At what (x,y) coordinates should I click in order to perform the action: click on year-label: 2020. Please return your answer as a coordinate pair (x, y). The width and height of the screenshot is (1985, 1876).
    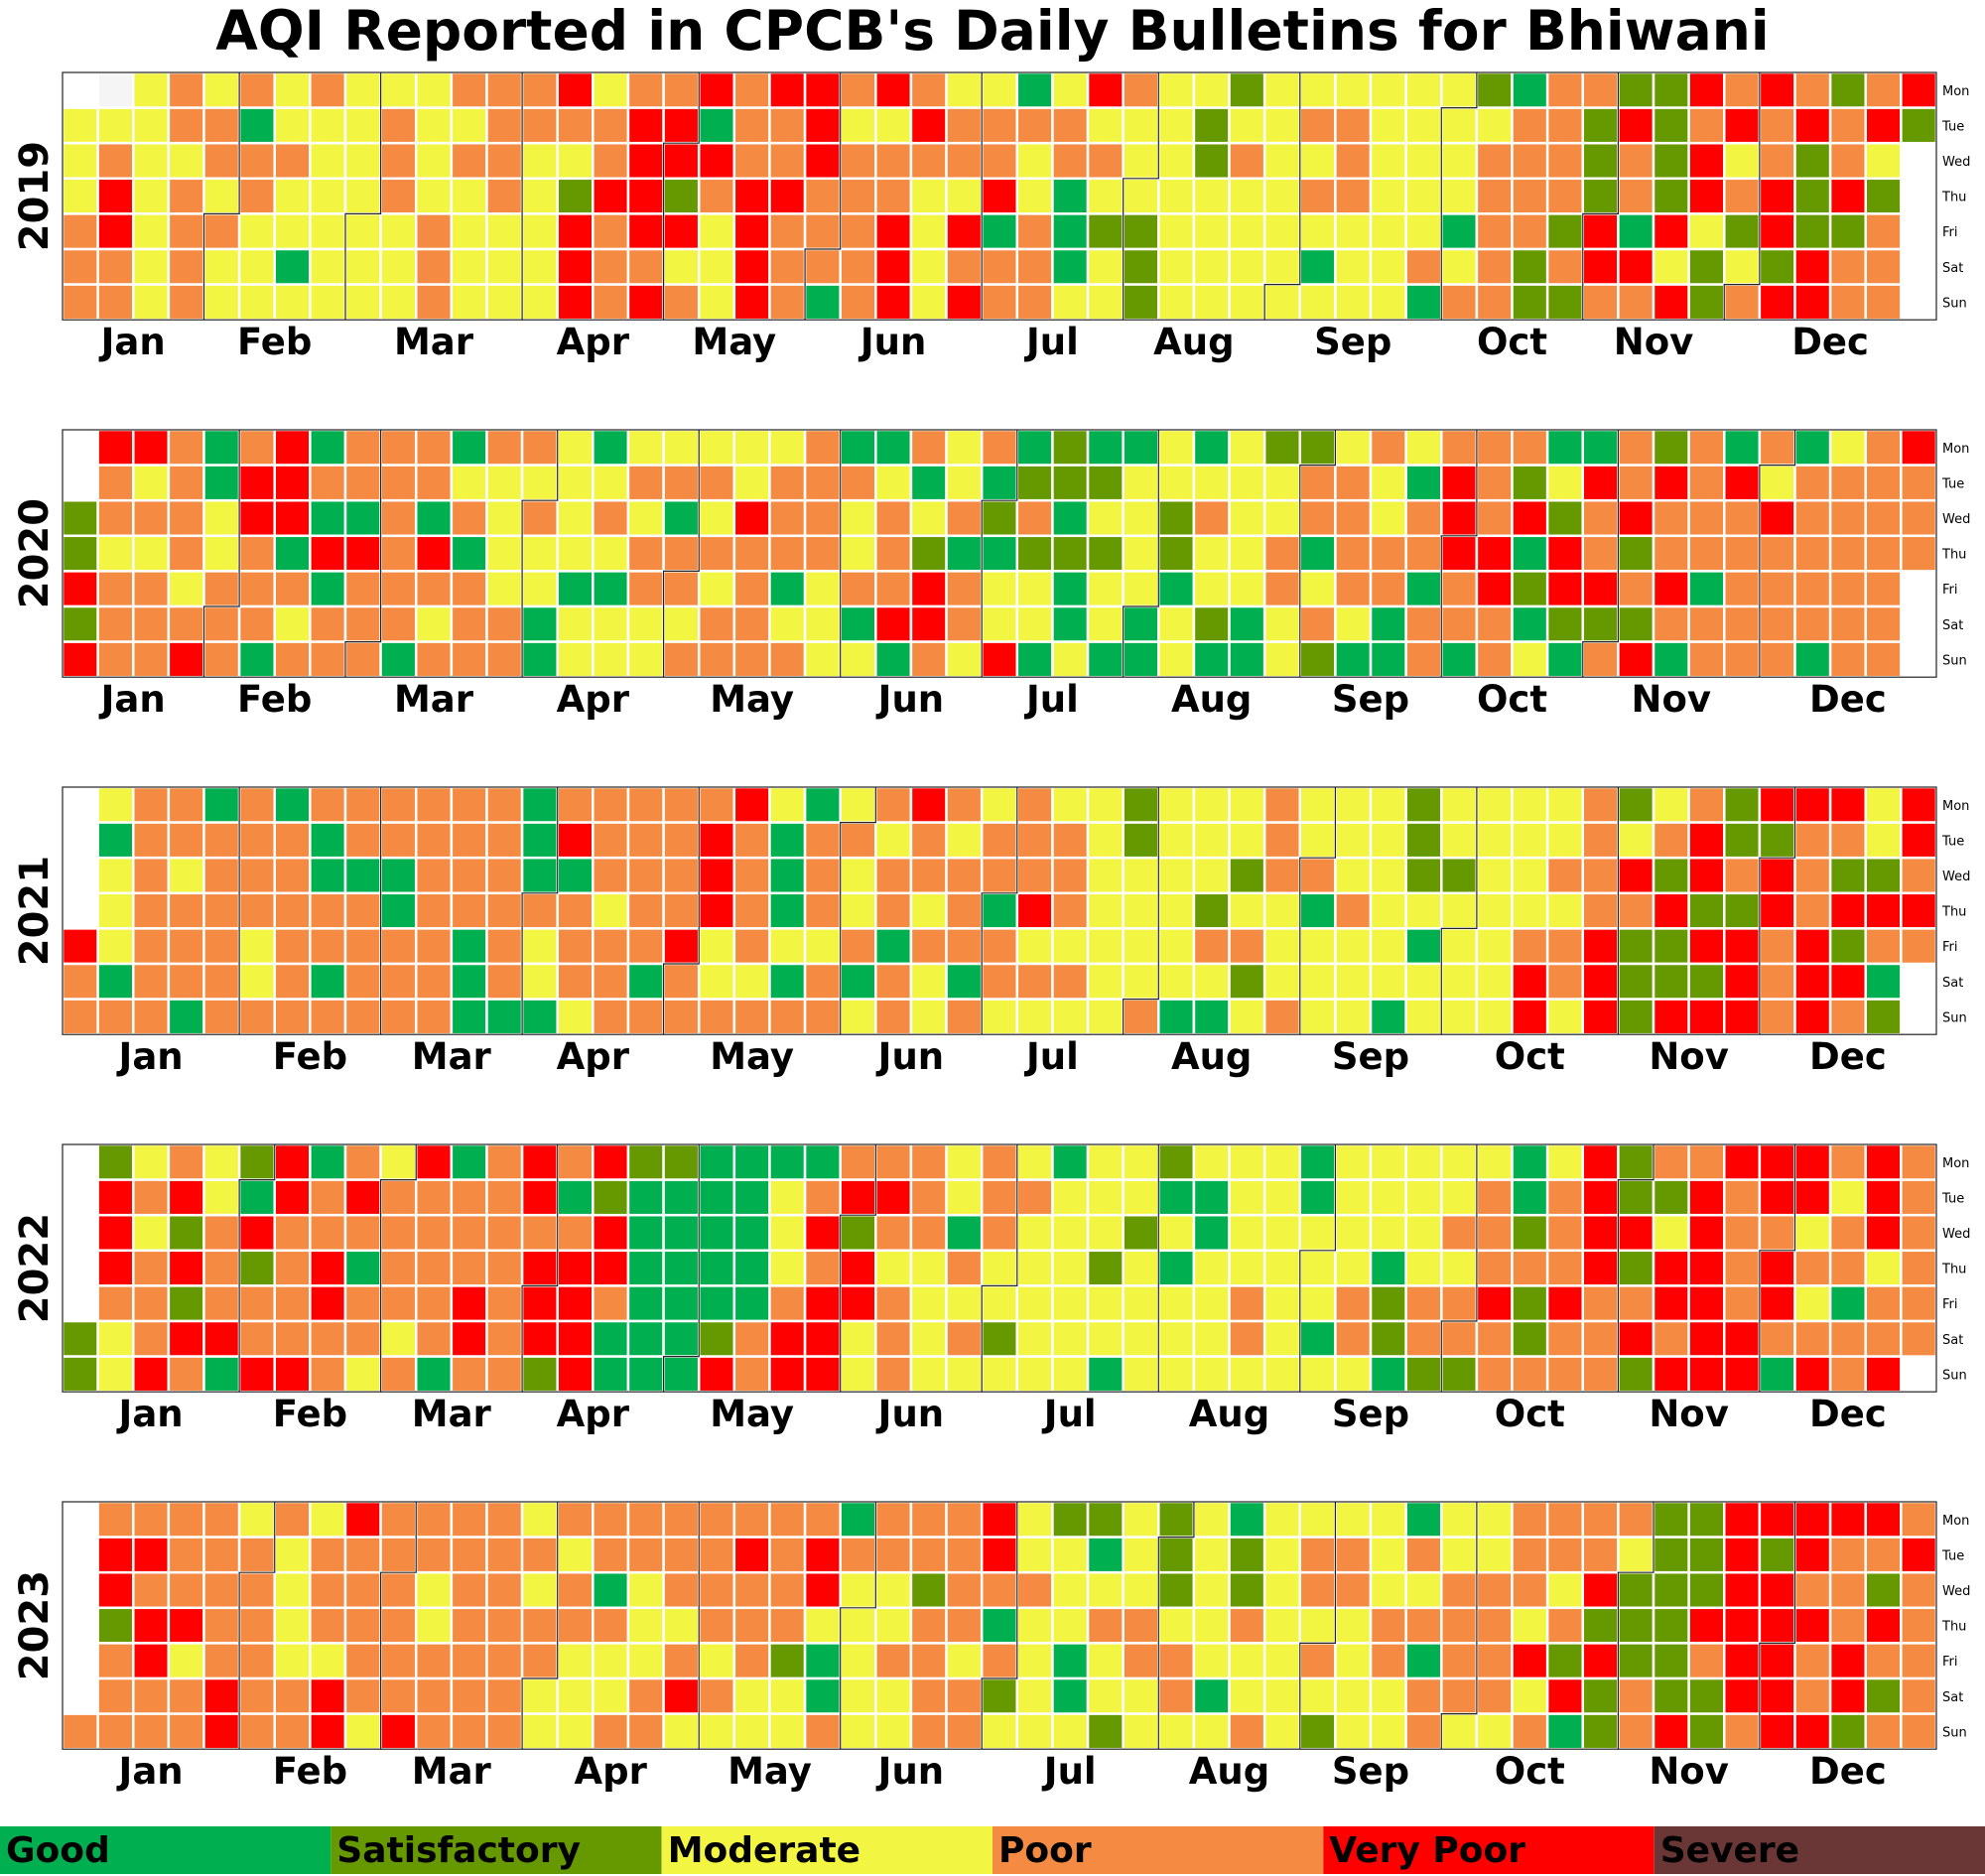
    Looking at the image, I should click on (35, 553).